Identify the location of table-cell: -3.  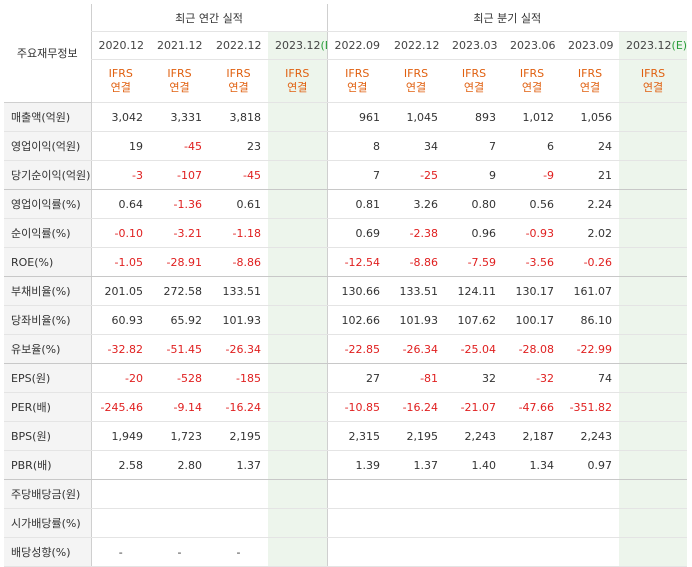
(120, 175).